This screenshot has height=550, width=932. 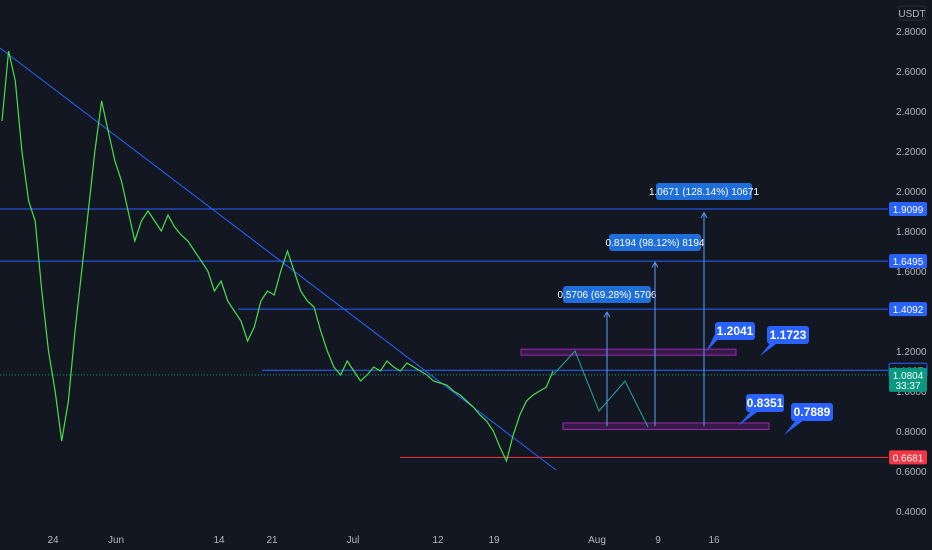 I want to click on current-price-label: 1.0804, so click(x=908, y=376).